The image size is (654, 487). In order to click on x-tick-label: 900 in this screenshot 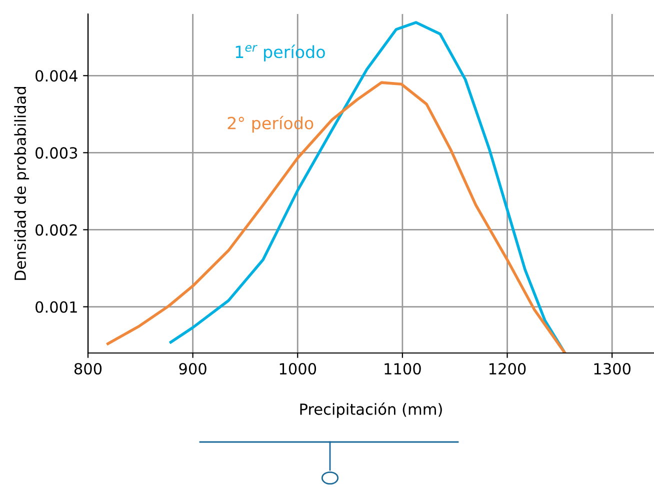, I will do `click(192, 368)`.